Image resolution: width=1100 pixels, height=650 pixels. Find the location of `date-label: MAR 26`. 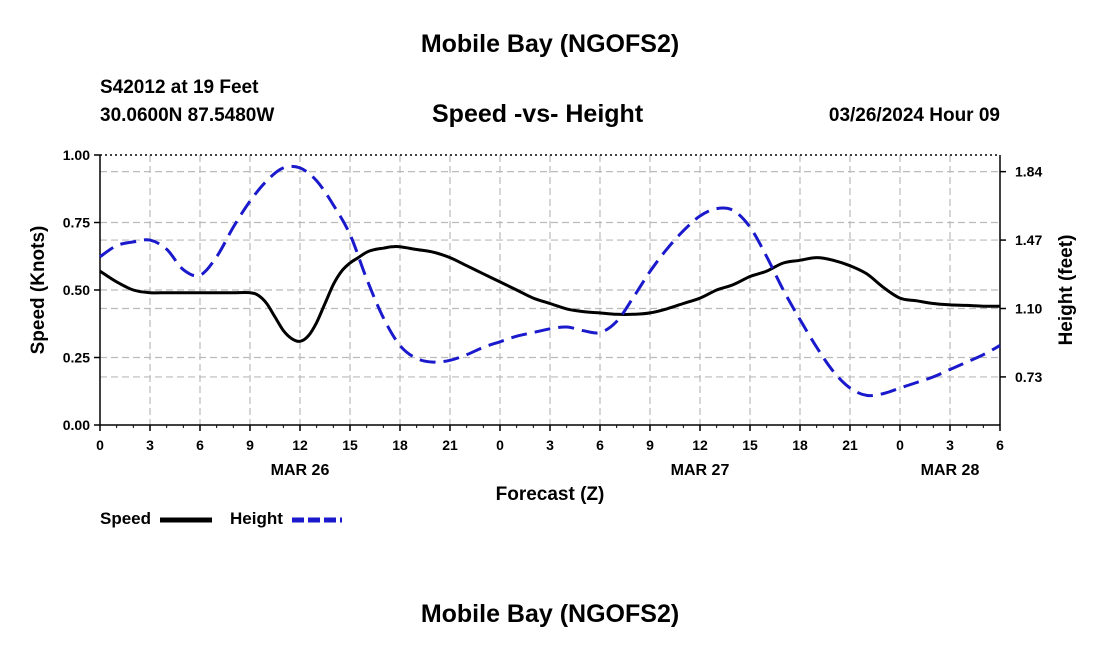

date-label: MAR 26 is located at coordinates (300, 470).